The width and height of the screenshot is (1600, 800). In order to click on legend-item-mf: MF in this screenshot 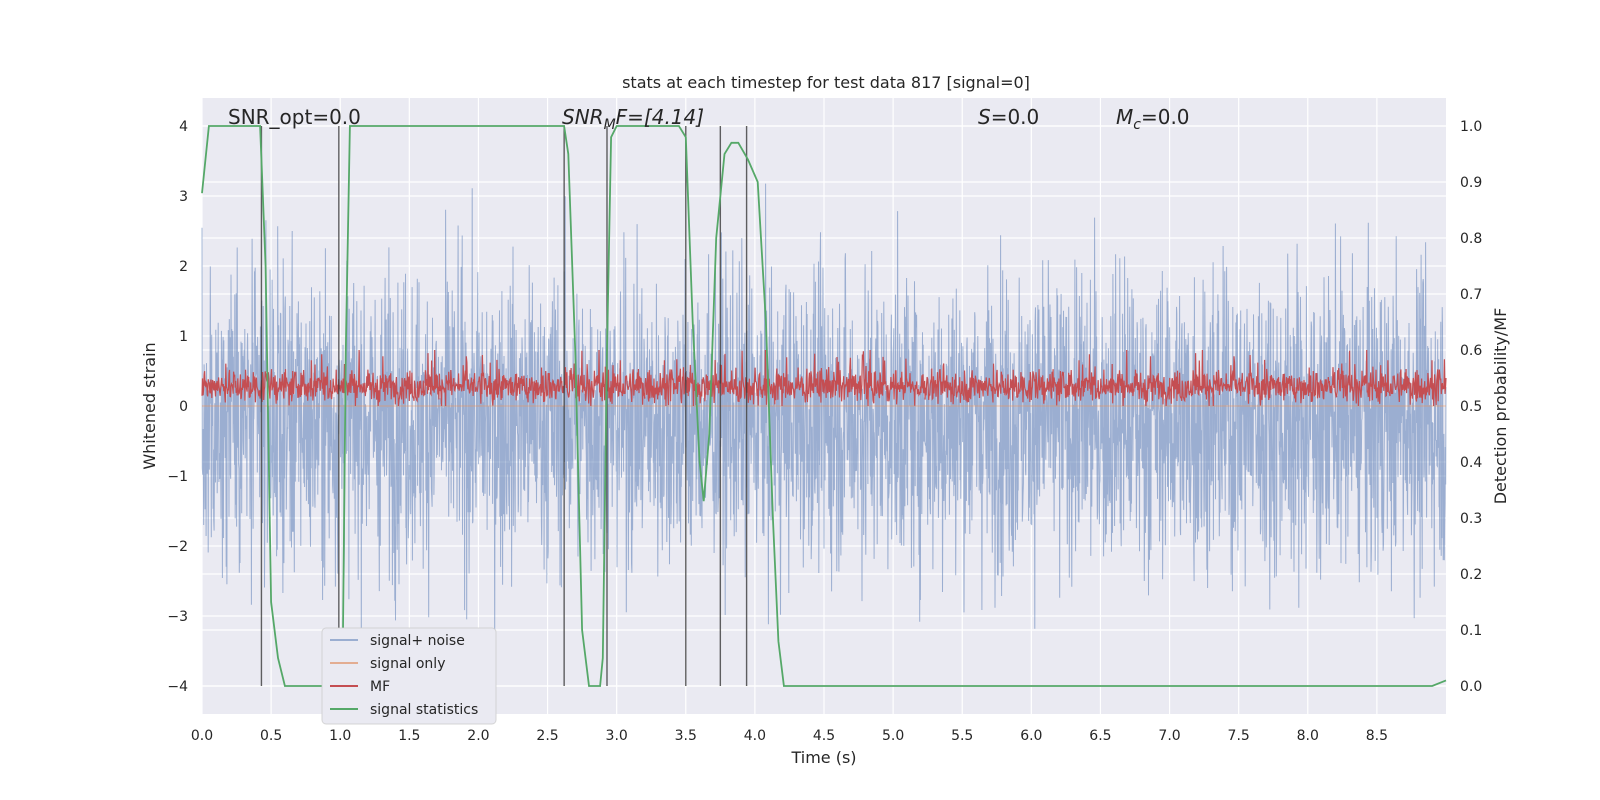, I will do `click(380, 687)`.